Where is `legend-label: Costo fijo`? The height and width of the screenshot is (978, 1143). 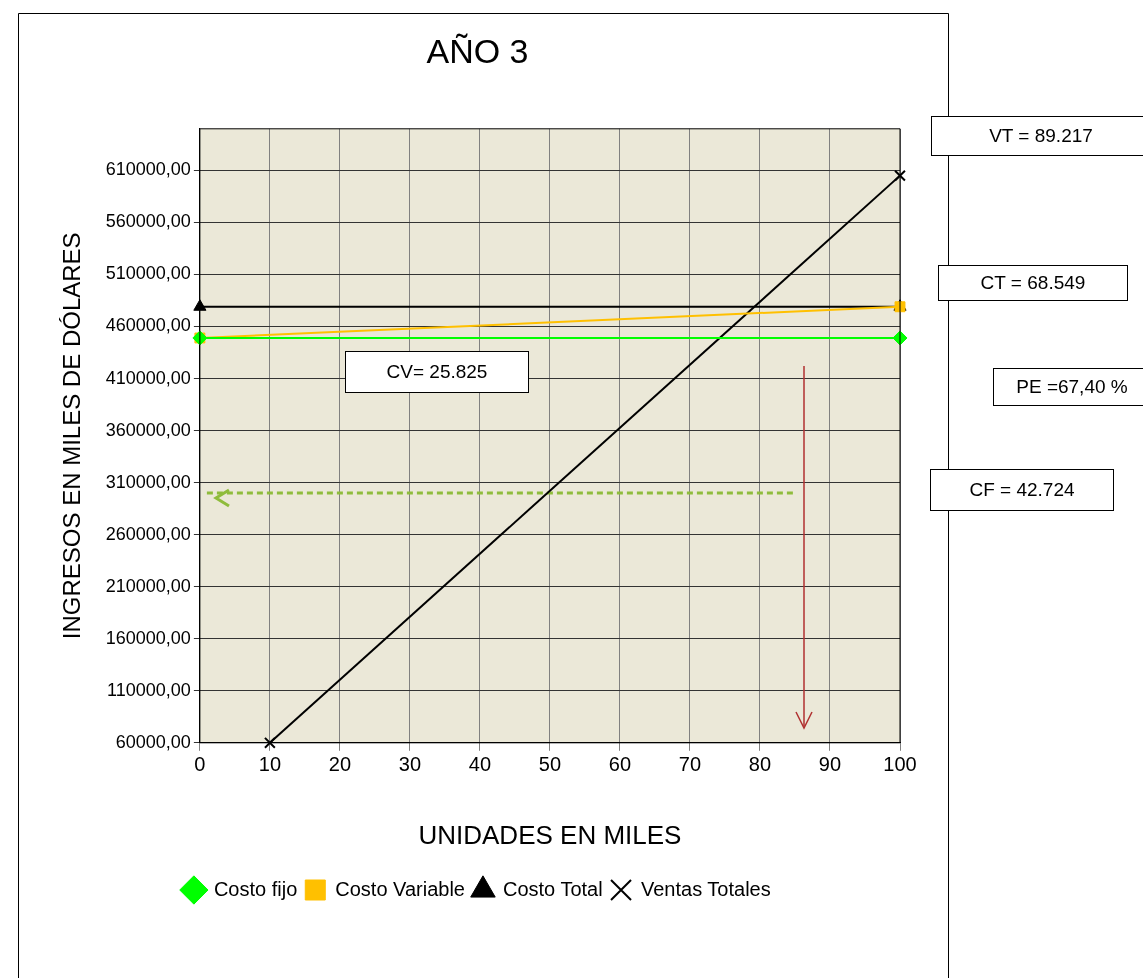
legend-label: Costo fijo is located at coordinates (255, 888).